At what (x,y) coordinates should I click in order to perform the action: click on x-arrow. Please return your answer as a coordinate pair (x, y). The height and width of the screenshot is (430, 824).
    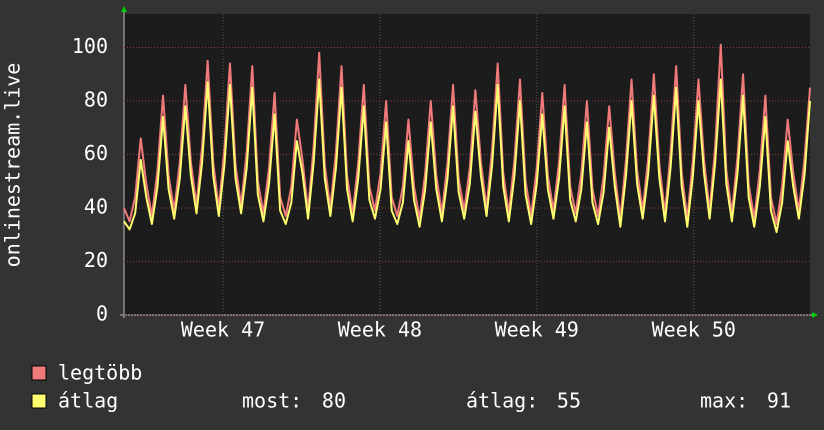
    Looking at the image, I should click on (815, 315).